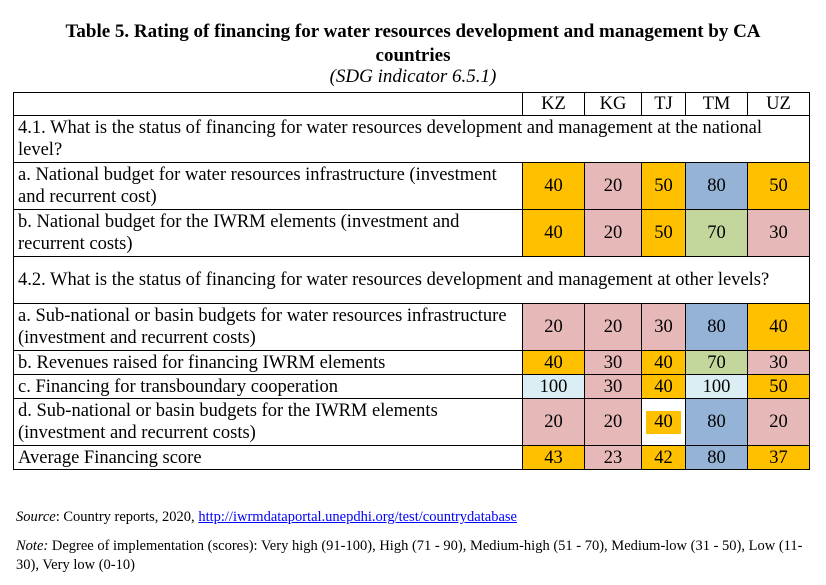  I want to click on average-cell: 80, so click(716, 457).